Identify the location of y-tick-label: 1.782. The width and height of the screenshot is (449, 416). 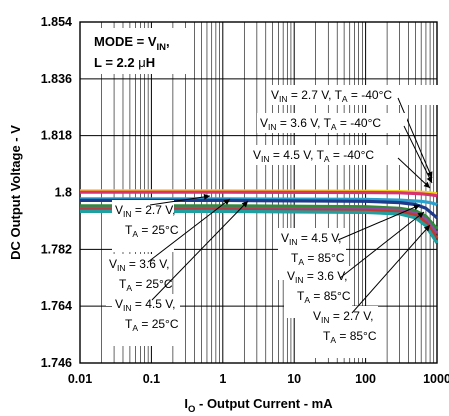
(56, 249).